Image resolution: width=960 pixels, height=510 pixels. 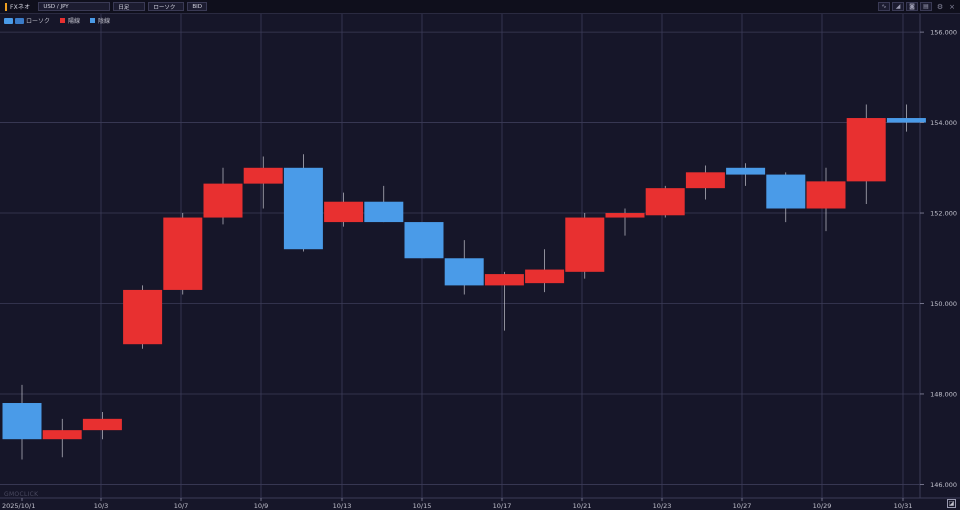 What do you see at coordinates (38, 21) in the screenshot?
I see `legend-candle-label: ローソク` at bounding box center [38, 21].